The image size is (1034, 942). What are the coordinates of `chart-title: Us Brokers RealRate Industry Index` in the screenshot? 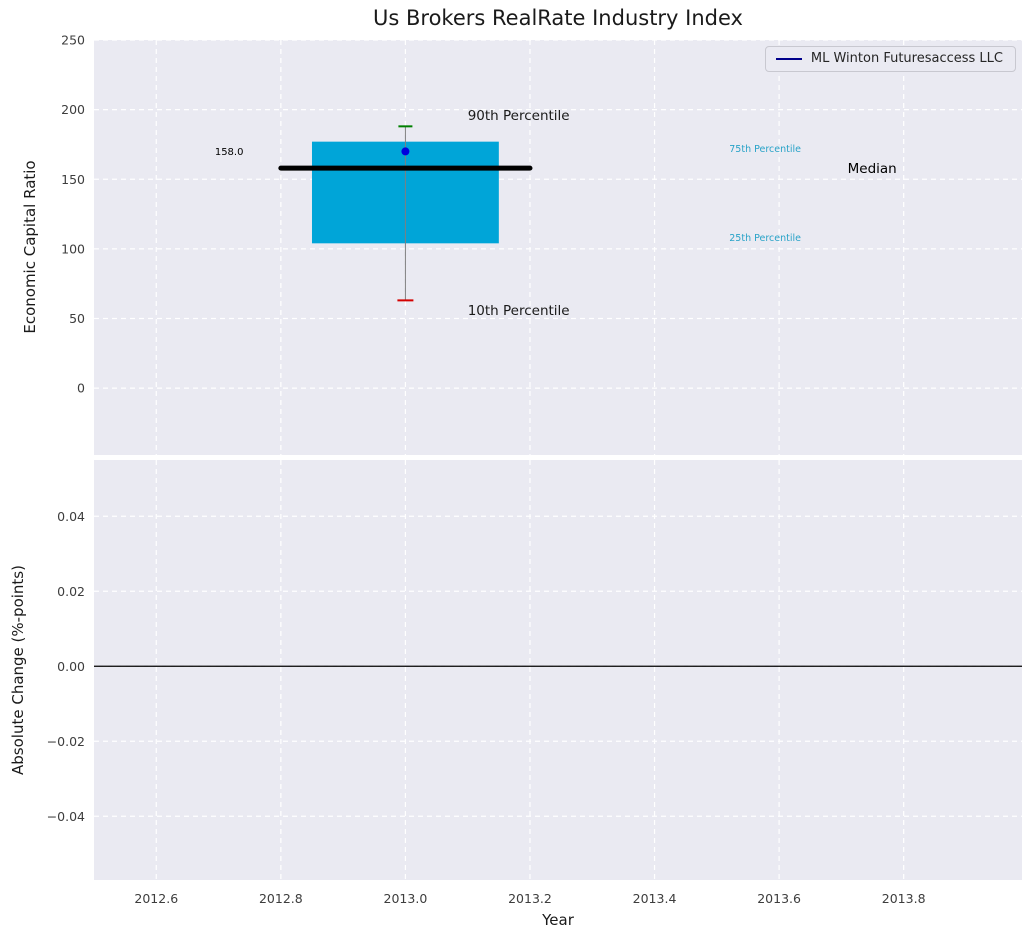 It's located at (558, 18).